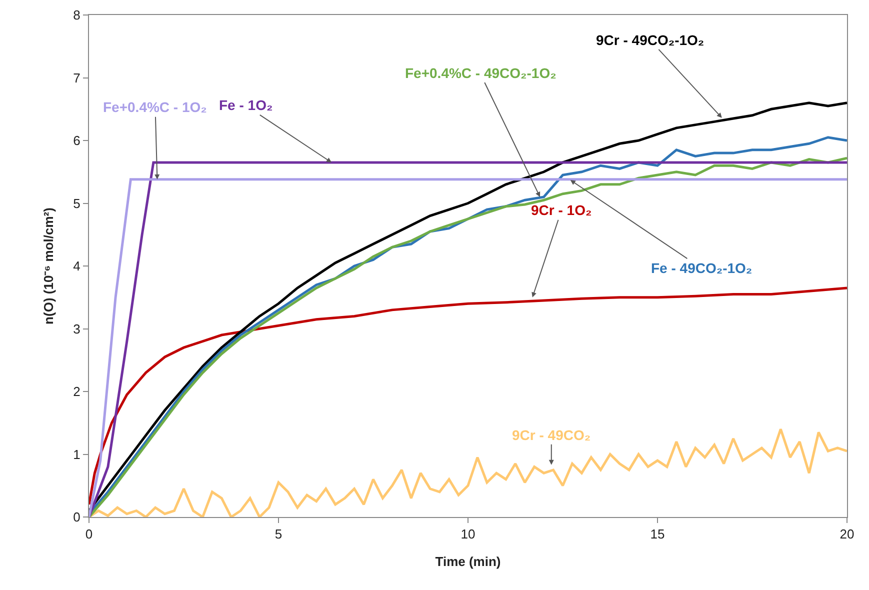  What do you see at coordinates (278, 534) in the screenshot?
I see `x-tick-label: 5` at bounding box center [278, 534].